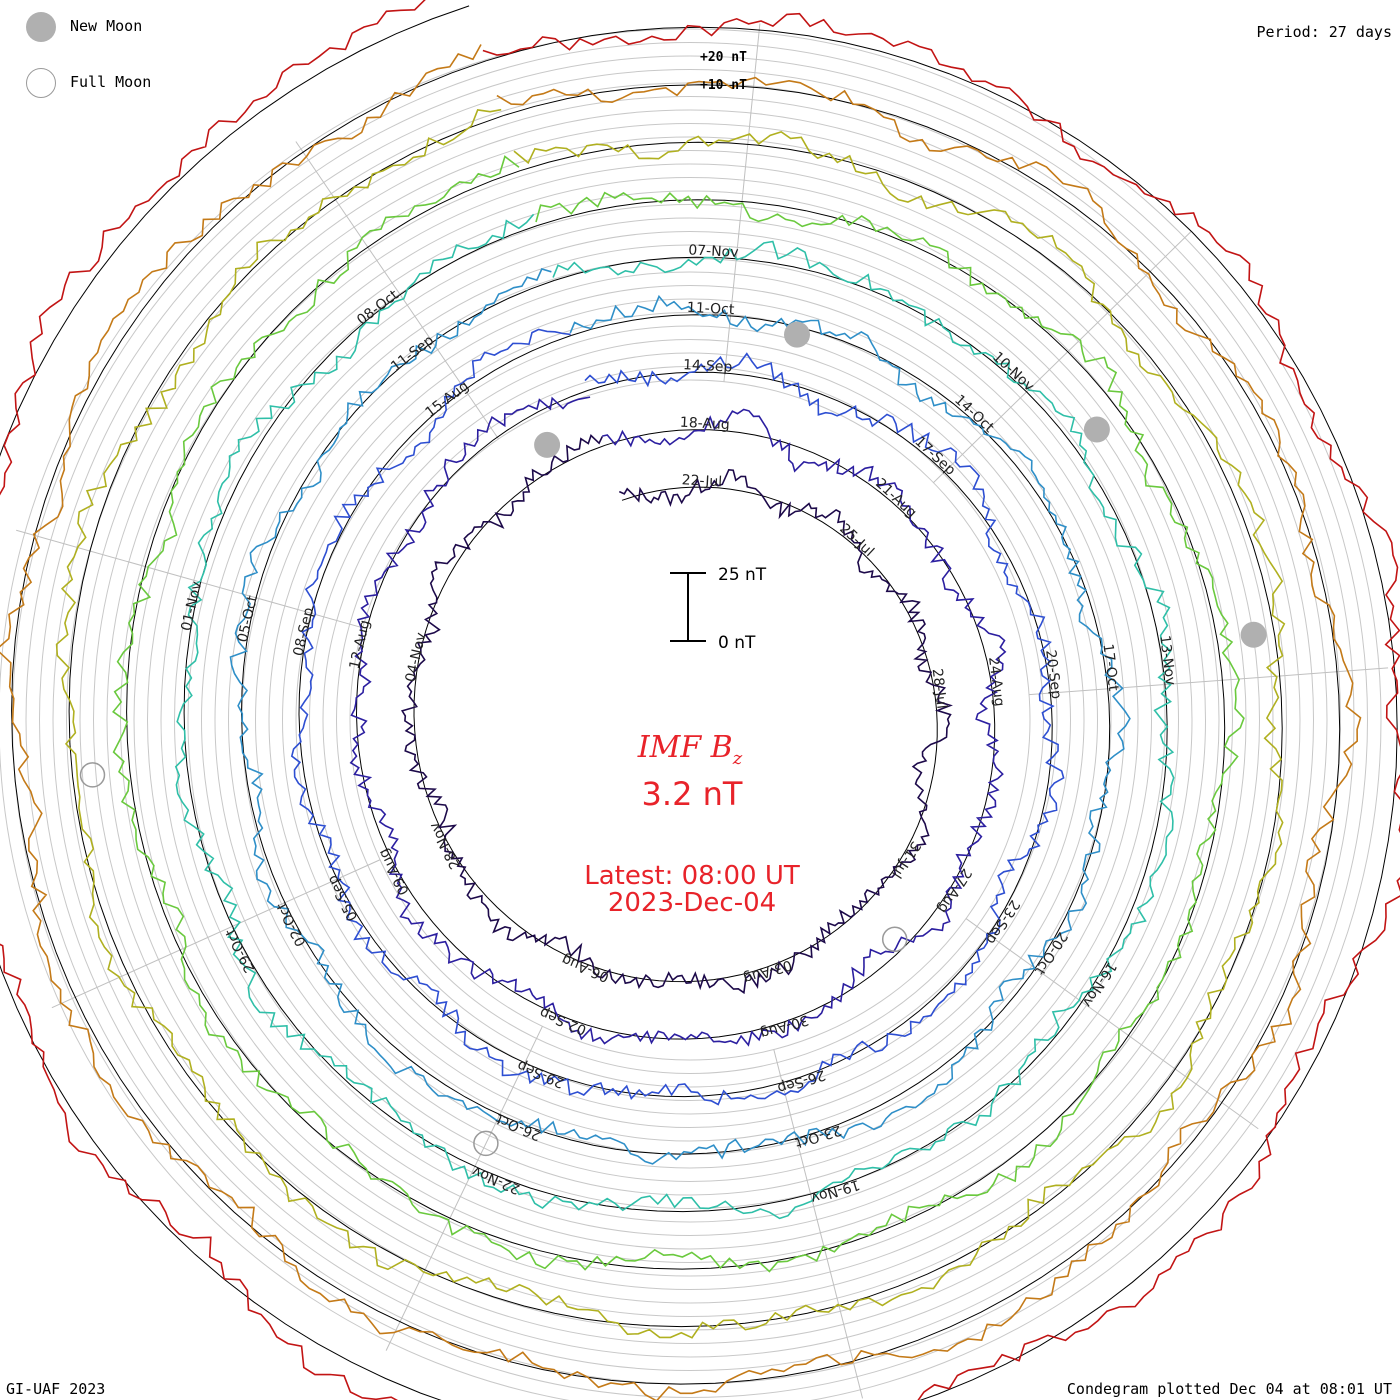  I want to click on date-label: 14-Sep, so click(708, 366).